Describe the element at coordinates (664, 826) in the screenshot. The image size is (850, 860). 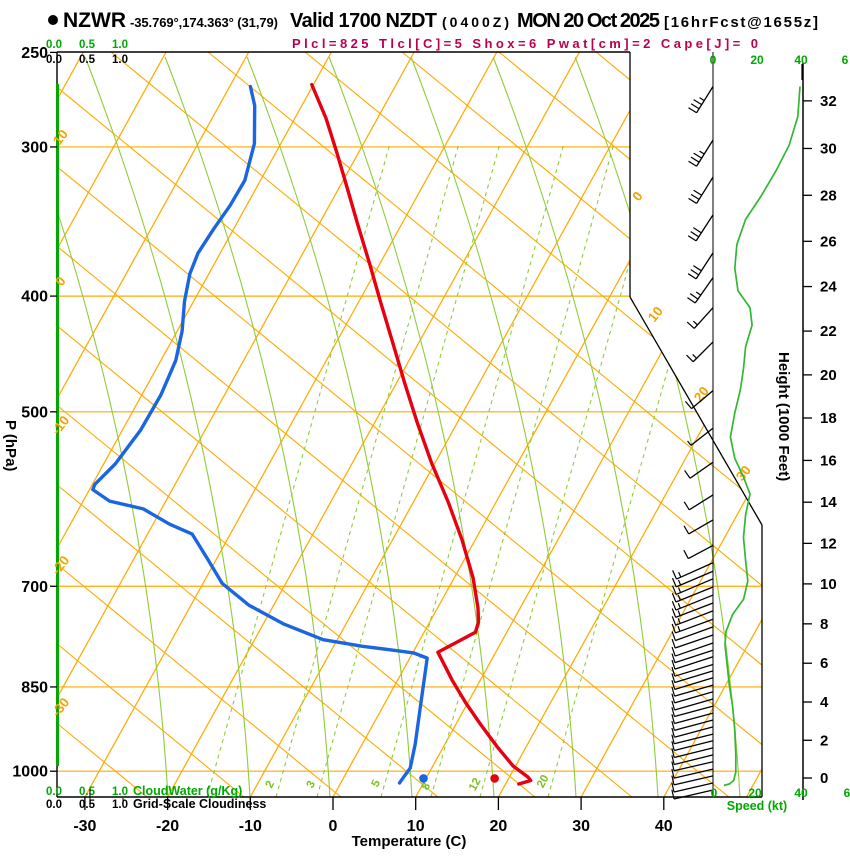
I see `temperature-tick-label: 40` at that location.